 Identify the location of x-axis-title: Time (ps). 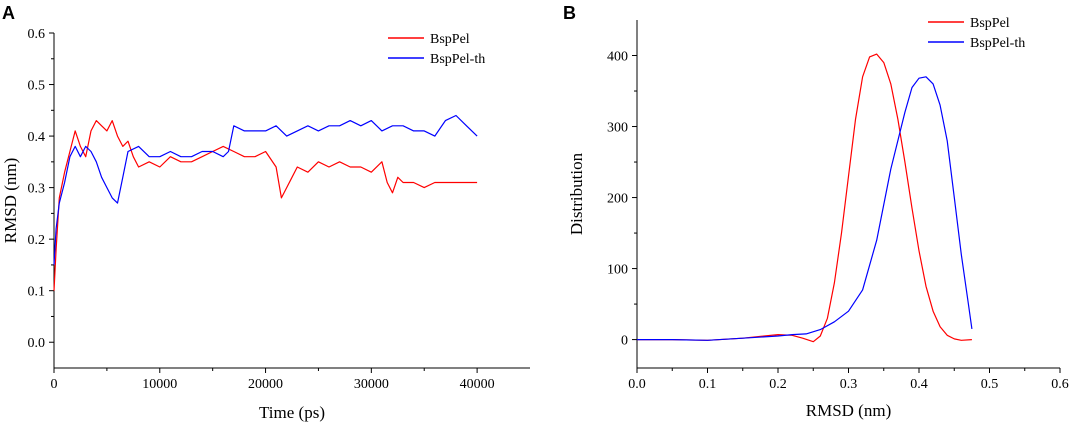
(292, 412).